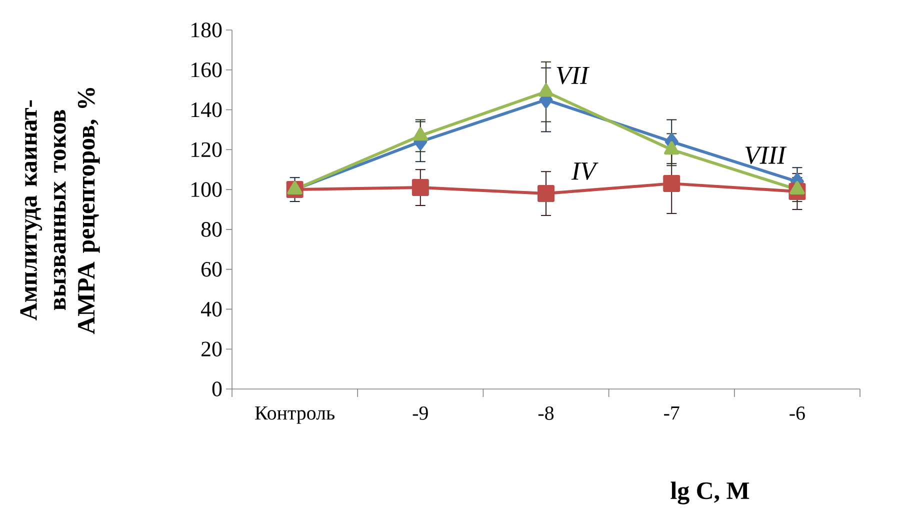 The image size is (903, 515). I want to click on series-label: IV, so click(584, 171).